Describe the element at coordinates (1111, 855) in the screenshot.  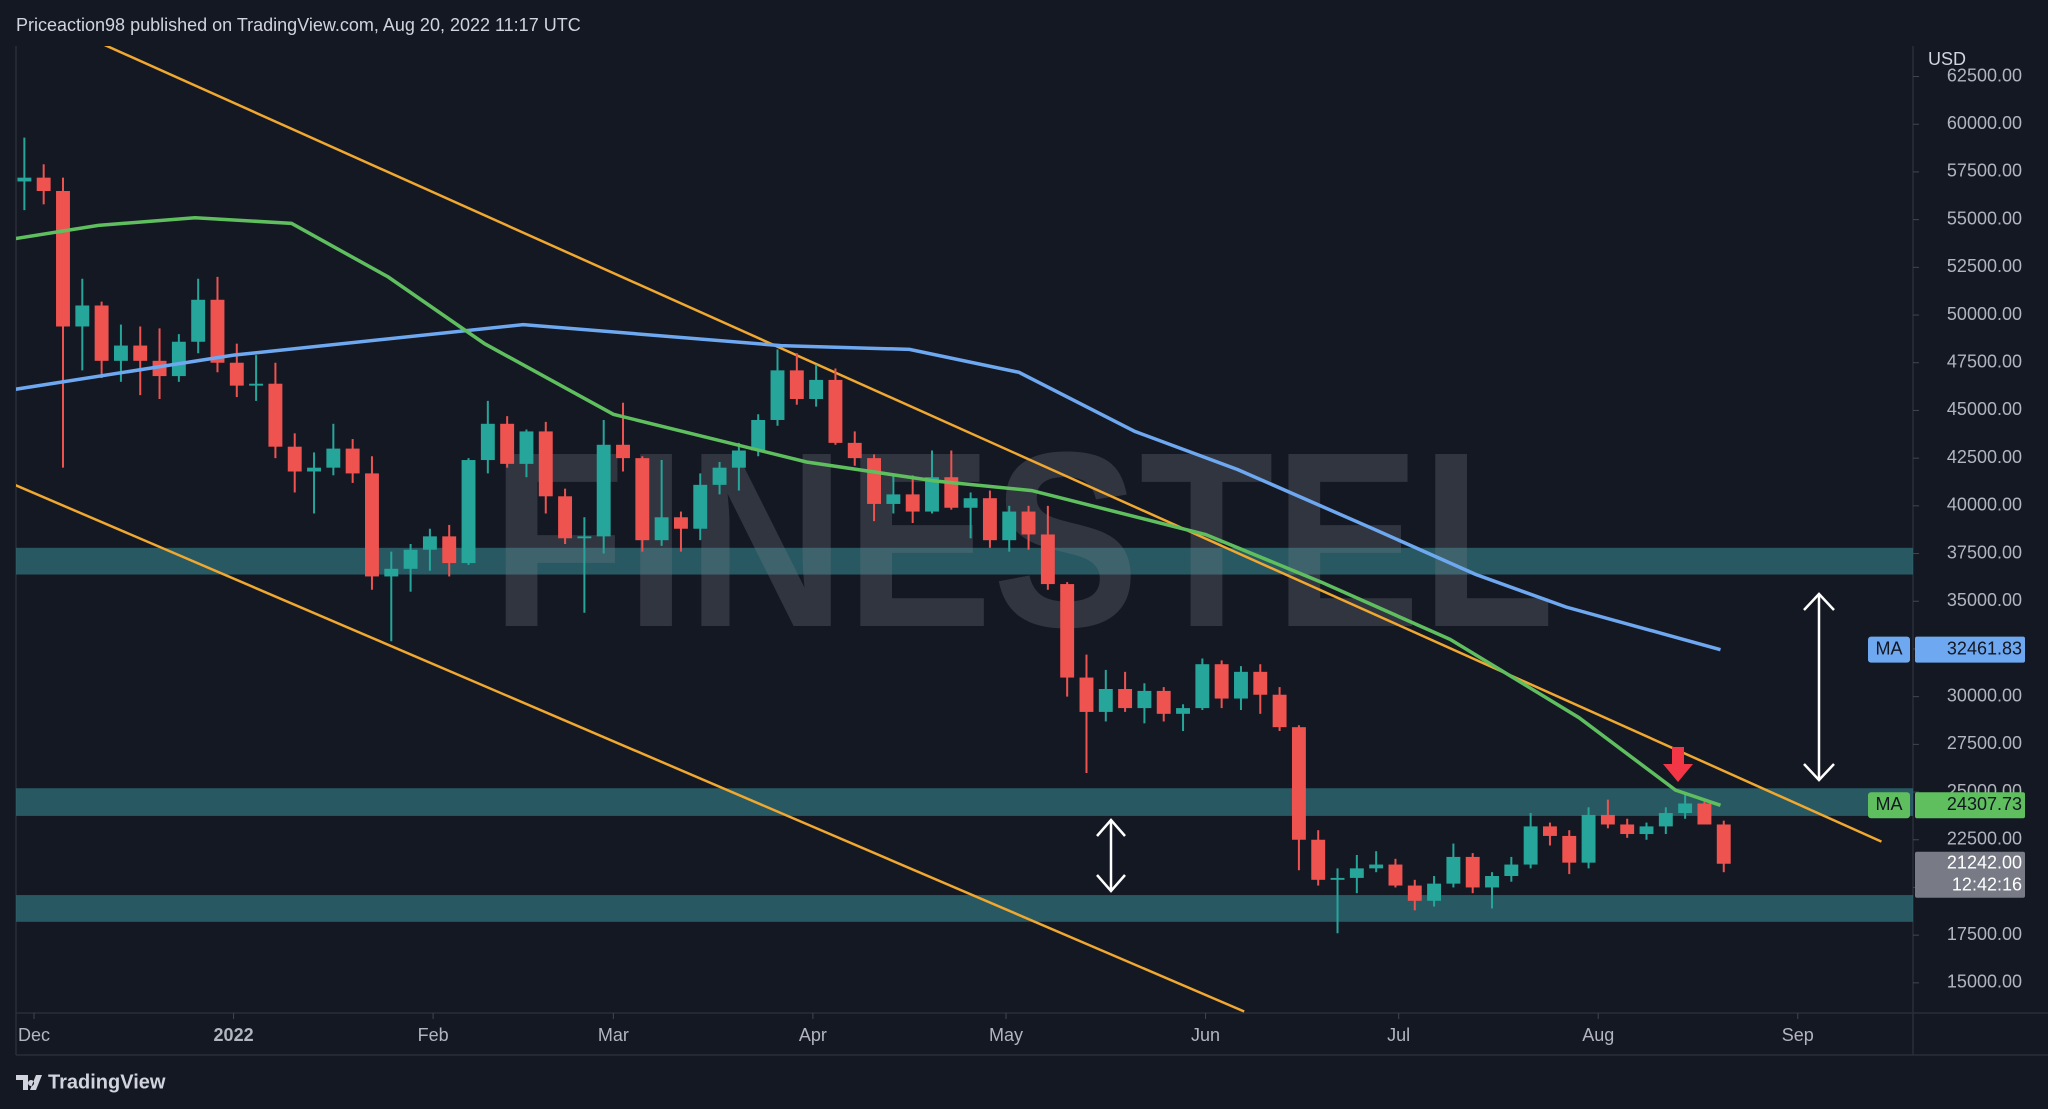
I see `range-arrow` at that location.